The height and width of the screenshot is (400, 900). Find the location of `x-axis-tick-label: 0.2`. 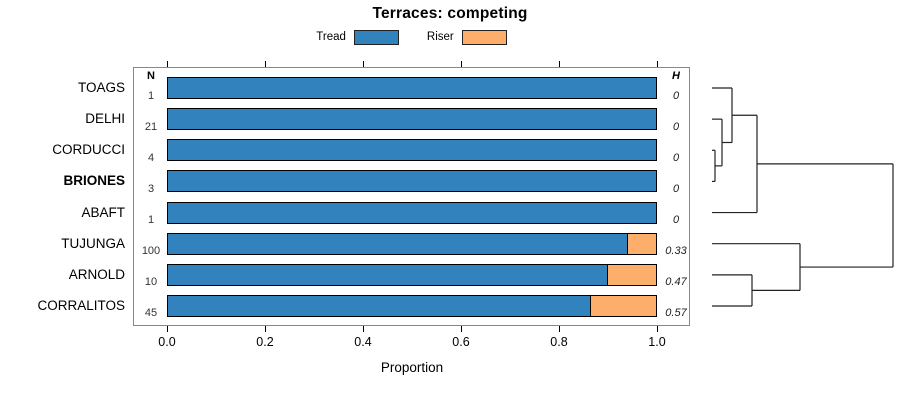

x-axis-tick-label: 0.2 is located at coordinates (265, 342).